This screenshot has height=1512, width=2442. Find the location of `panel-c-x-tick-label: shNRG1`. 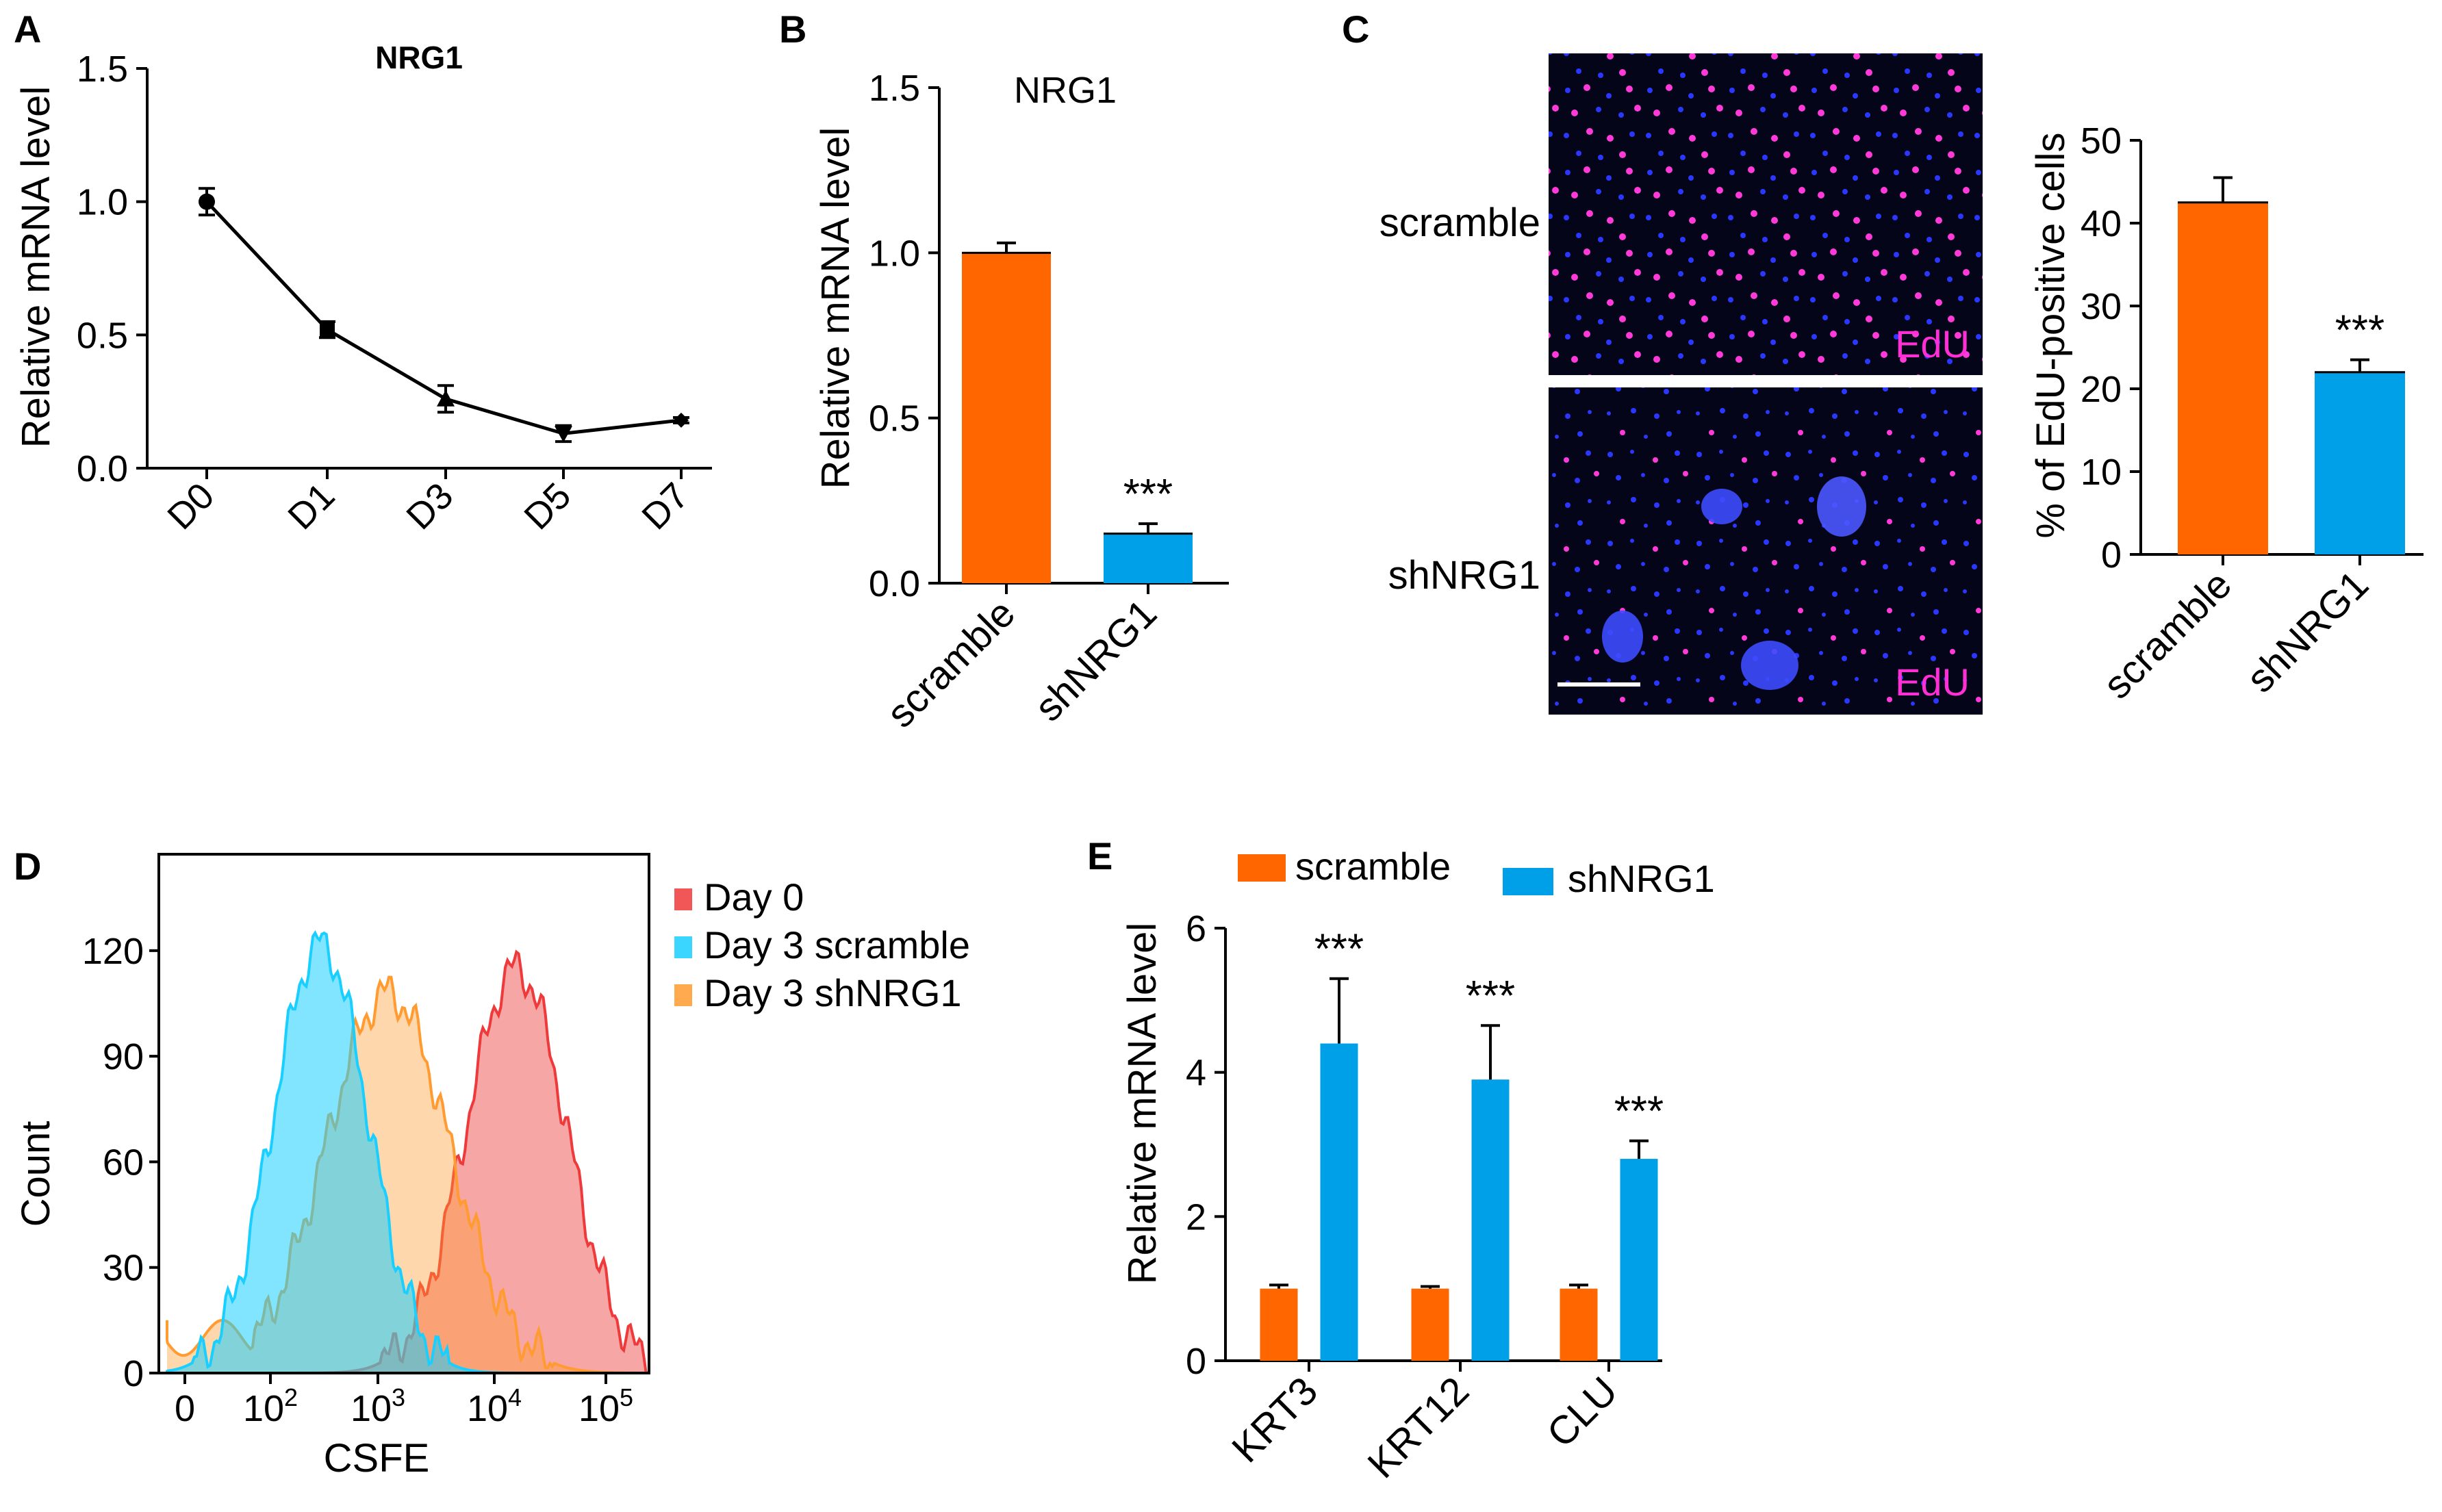

panel-c-x-tick-label: shNRG1 is located at coordinates (2307, 631).